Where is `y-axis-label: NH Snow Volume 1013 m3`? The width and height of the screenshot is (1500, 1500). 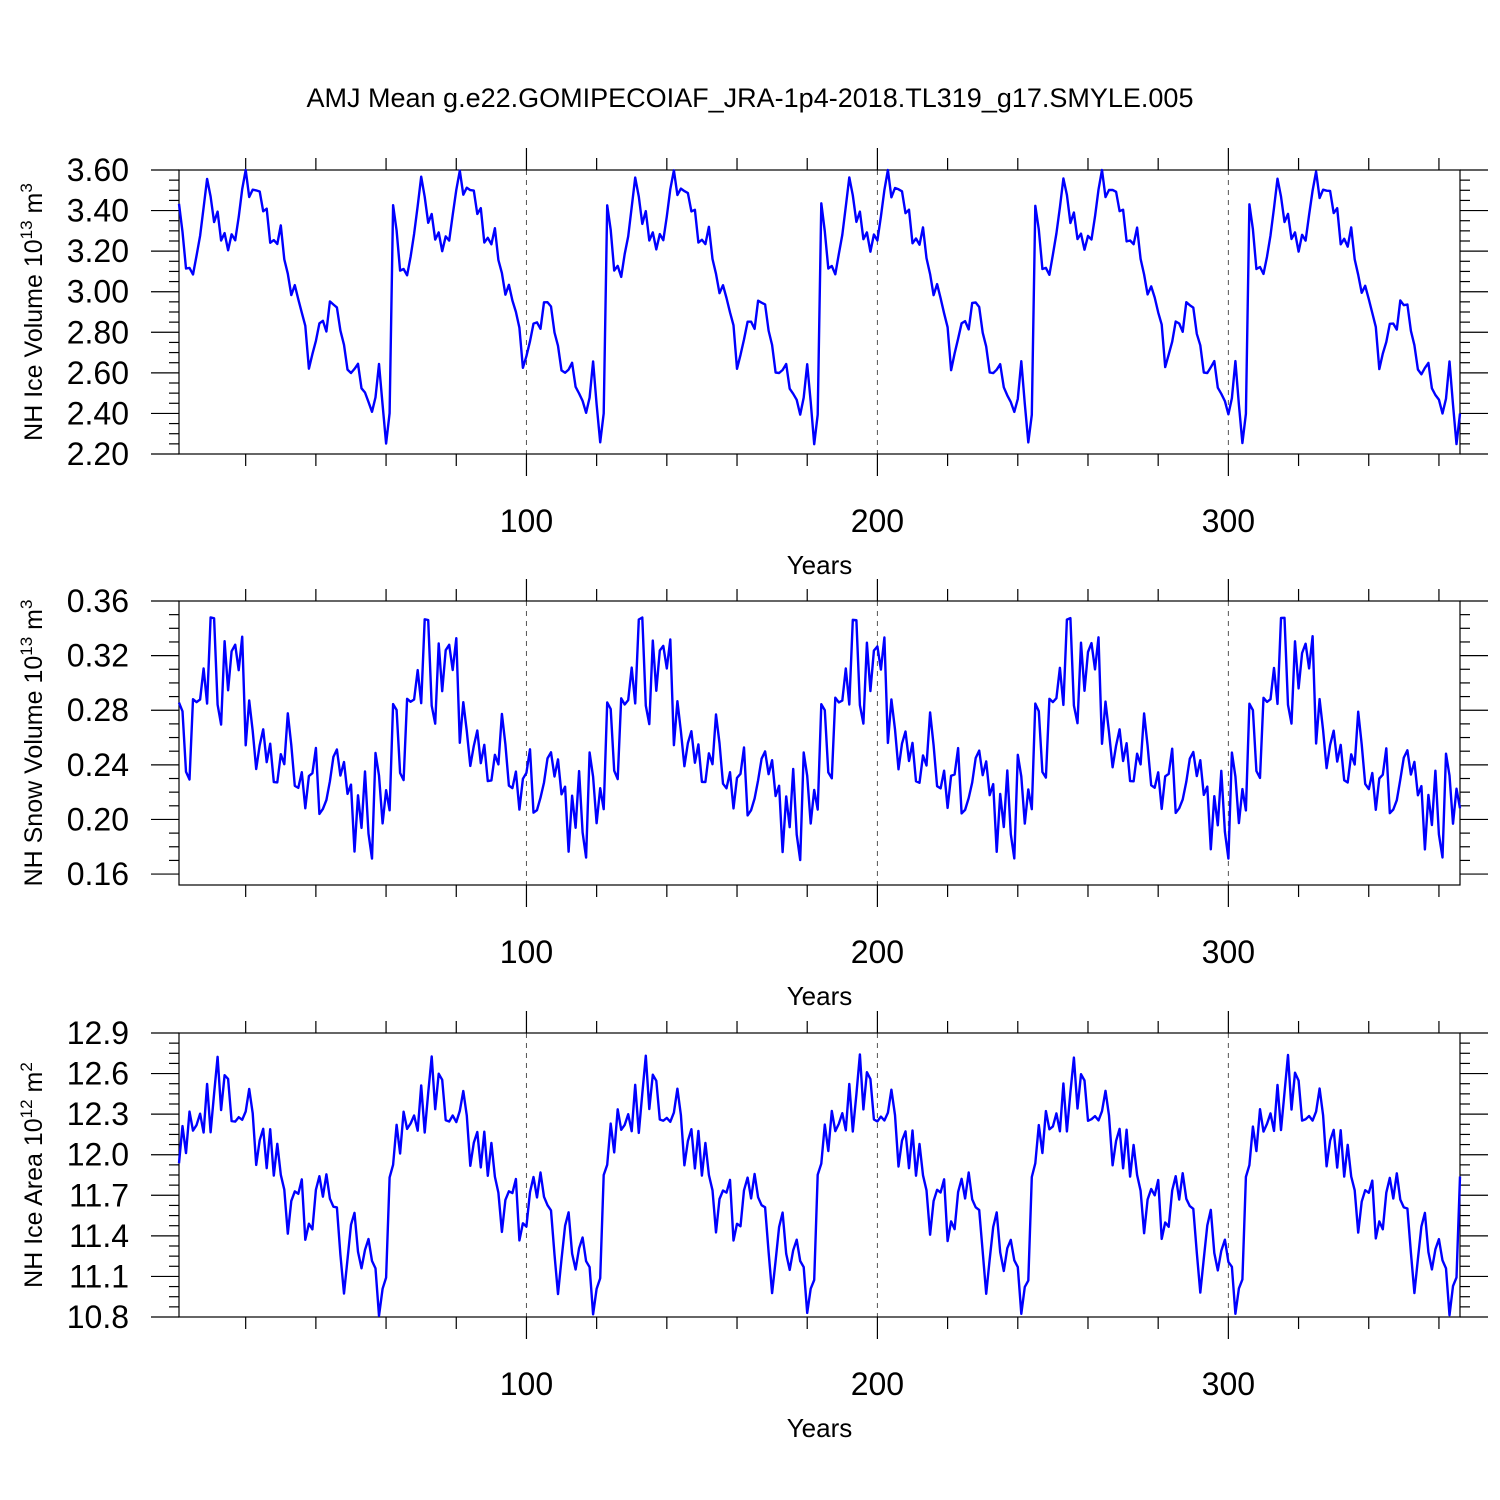 y-axis-label: NH Snow Volume 1013 m3 is located at coordinates (32, 743).